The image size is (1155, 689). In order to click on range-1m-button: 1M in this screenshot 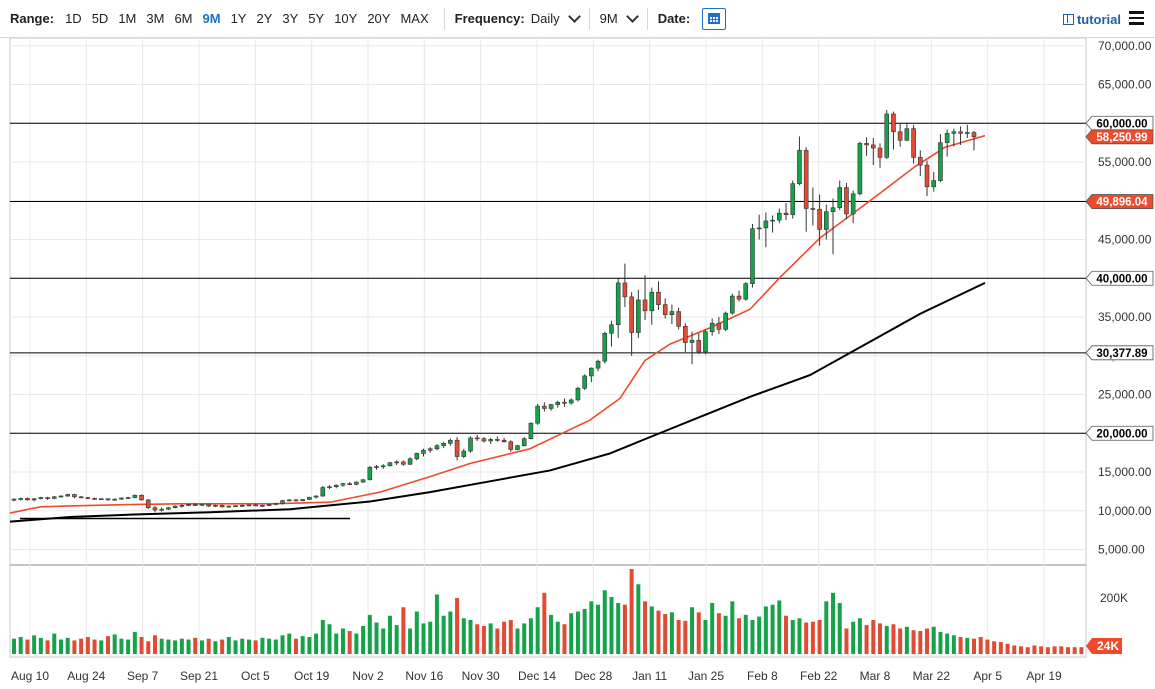, I will do `click(127, 18)`.